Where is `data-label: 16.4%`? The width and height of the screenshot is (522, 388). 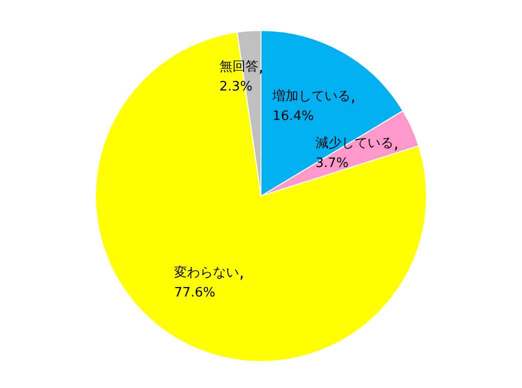
data-label: 16.4% is located at coordinates (293, 116).